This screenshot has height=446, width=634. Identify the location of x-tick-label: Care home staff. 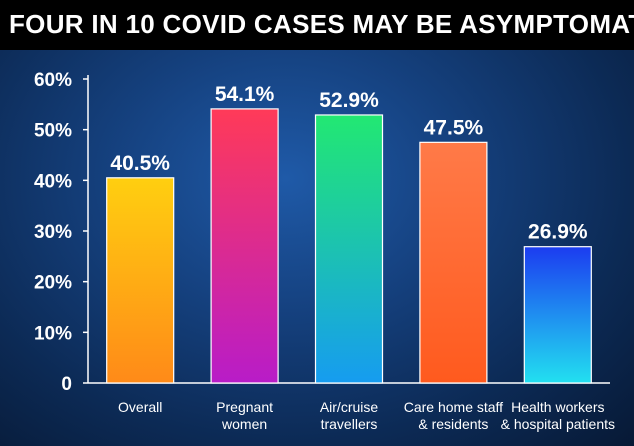
(453, 407).